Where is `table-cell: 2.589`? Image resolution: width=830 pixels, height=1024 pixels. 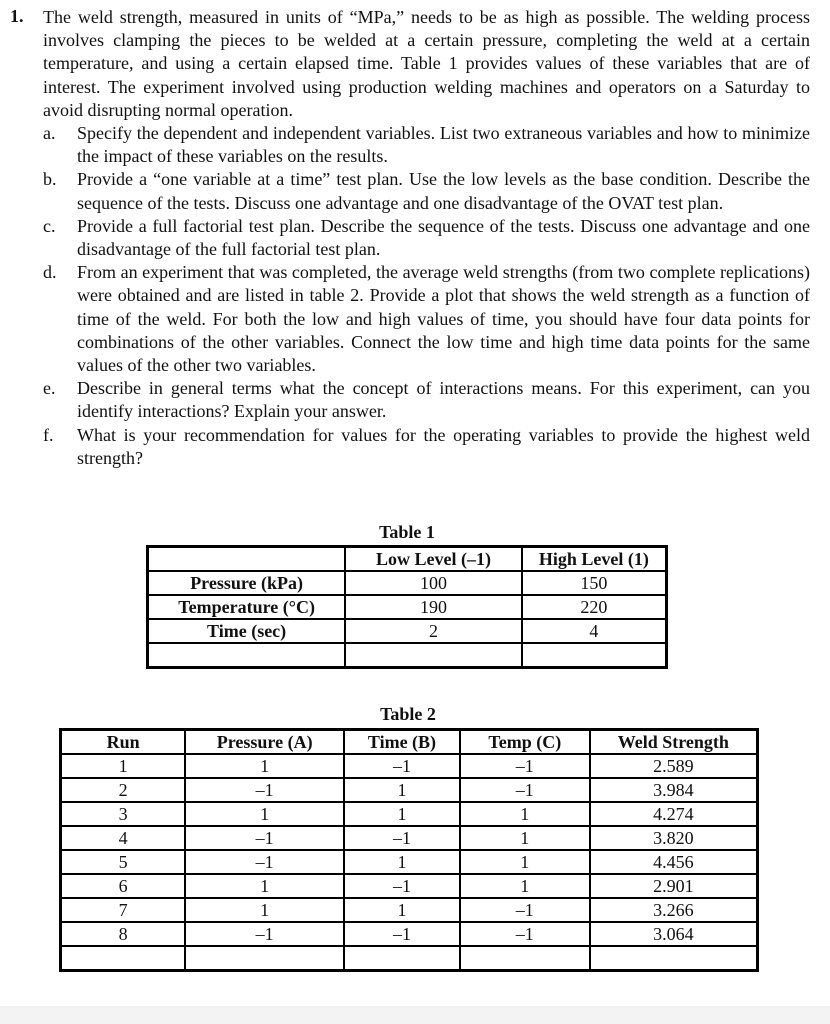 table-cell: 2.589 is located at coordinates (673, 766).